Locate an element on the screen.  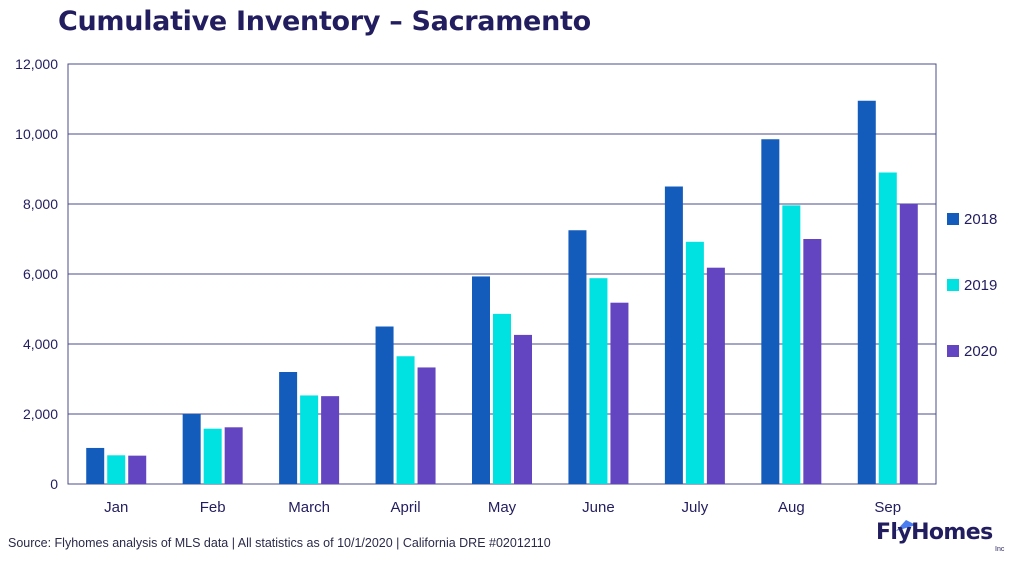
y-tick-label: 6,000 is located at coordinates (40, 274).